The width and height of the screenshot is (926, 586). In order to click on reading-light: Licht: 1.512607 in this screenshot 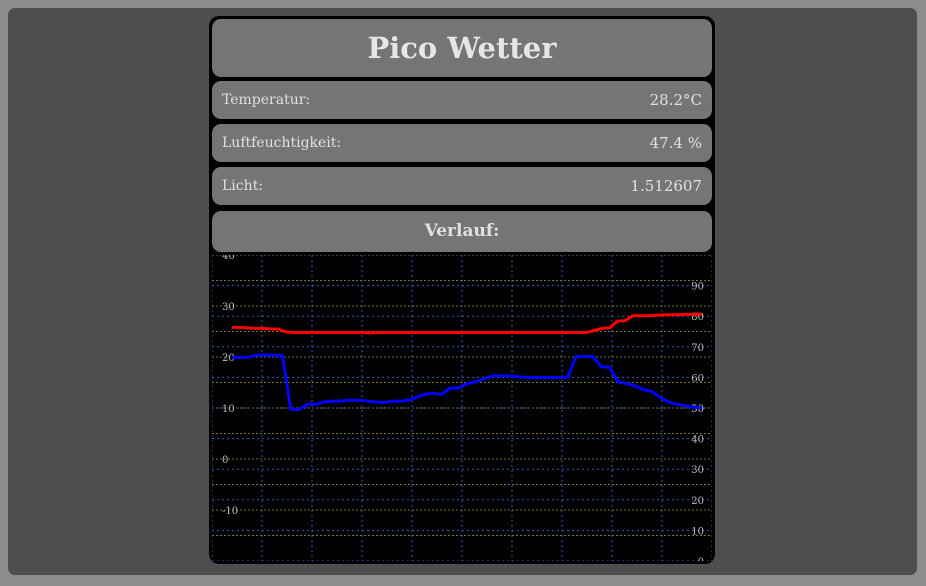, I will do `click(462, 186)`.